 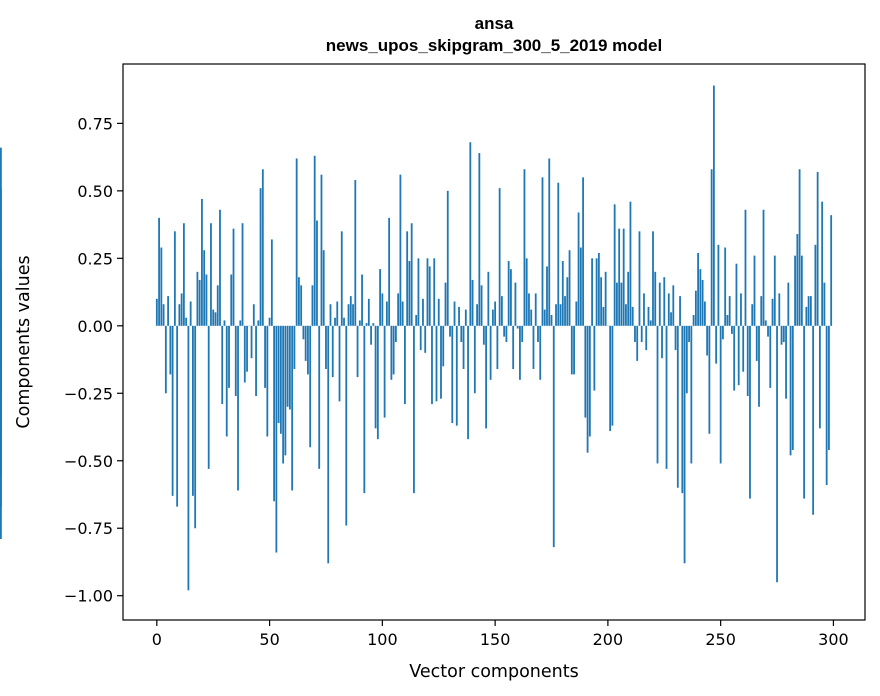 I want to click on x-axis-label: Vector components, so click(x=493, y=672).